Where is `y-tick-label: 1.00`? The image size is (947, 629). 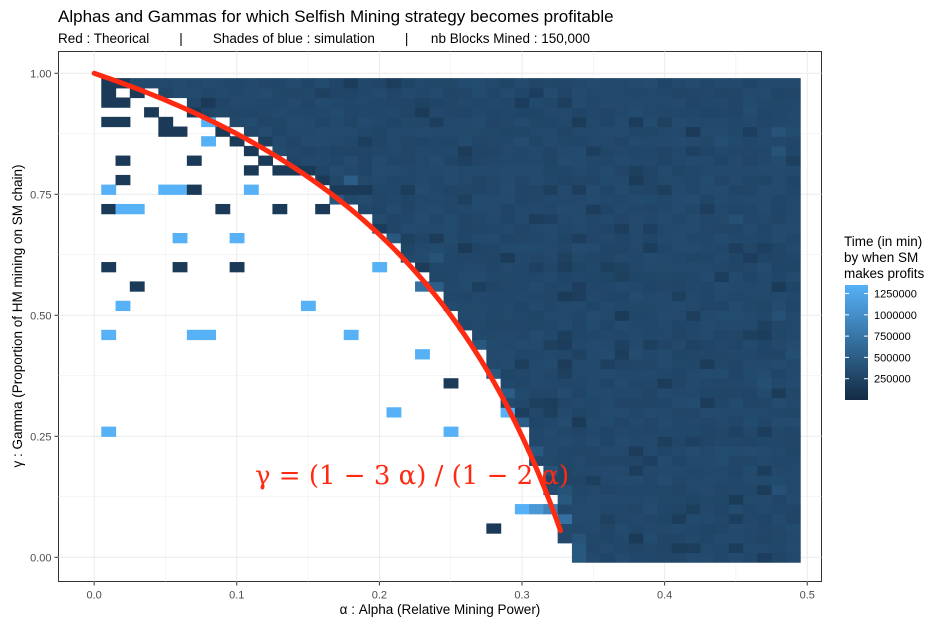
y-tick-label: 1.00 is located at coordinates (40, 74).